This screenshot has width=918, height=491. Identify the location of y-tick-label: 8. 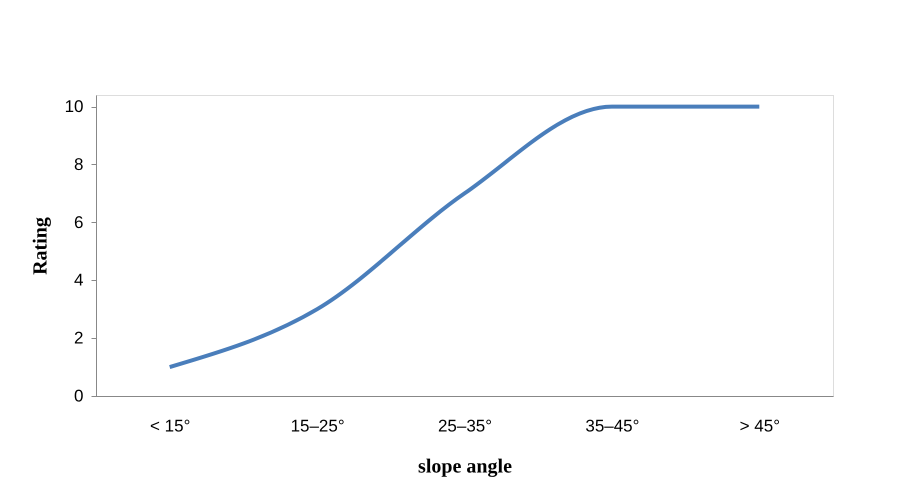
(79, 164).